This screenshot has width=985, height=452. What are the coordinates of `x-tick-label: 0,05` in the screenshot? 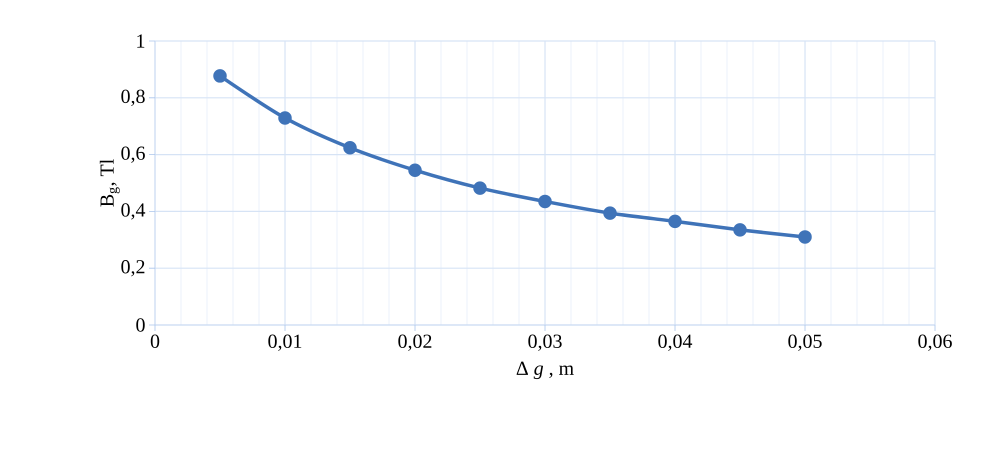 It's located at (805, 342).